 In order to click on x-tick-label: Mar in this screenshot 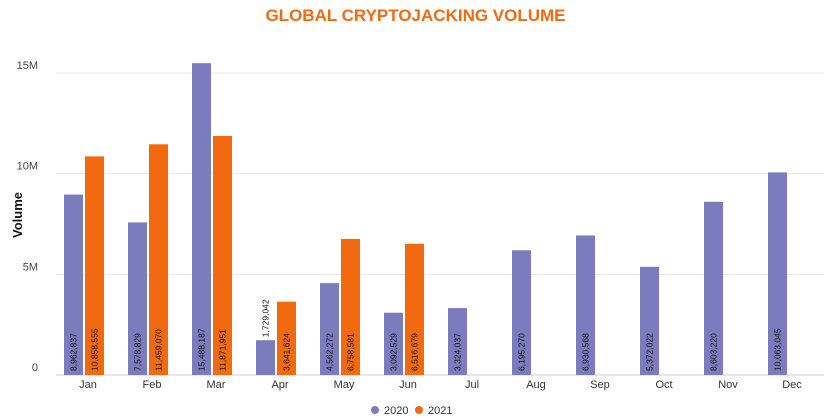, I will do `click(216, 385)`.